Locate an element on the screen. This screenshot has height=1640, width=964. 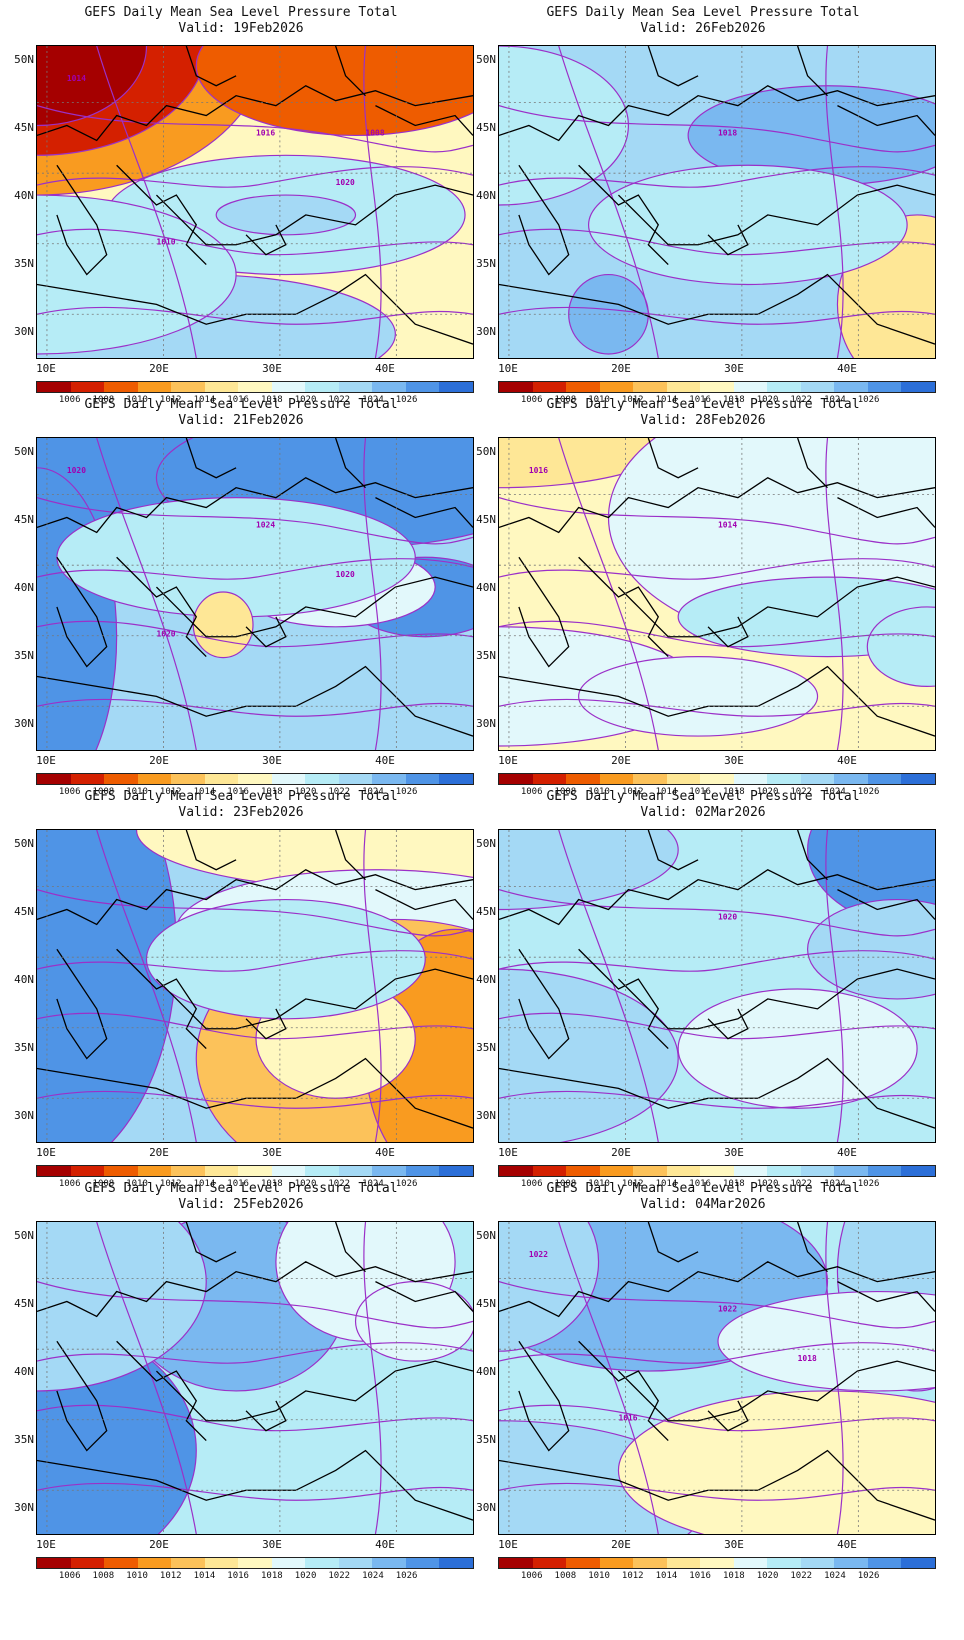
isobar-label: 1016 is located at coordinates (265, 132).